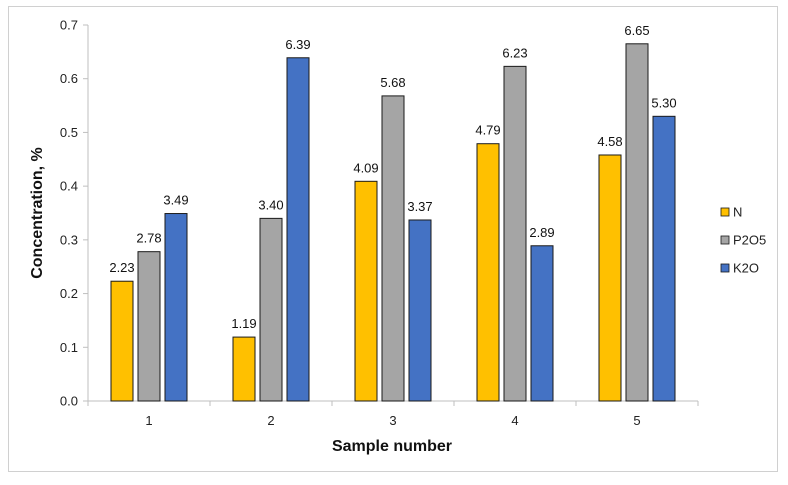 The image size is (788, 485). I want to click on legend-label: K2O, so click(746, 268).